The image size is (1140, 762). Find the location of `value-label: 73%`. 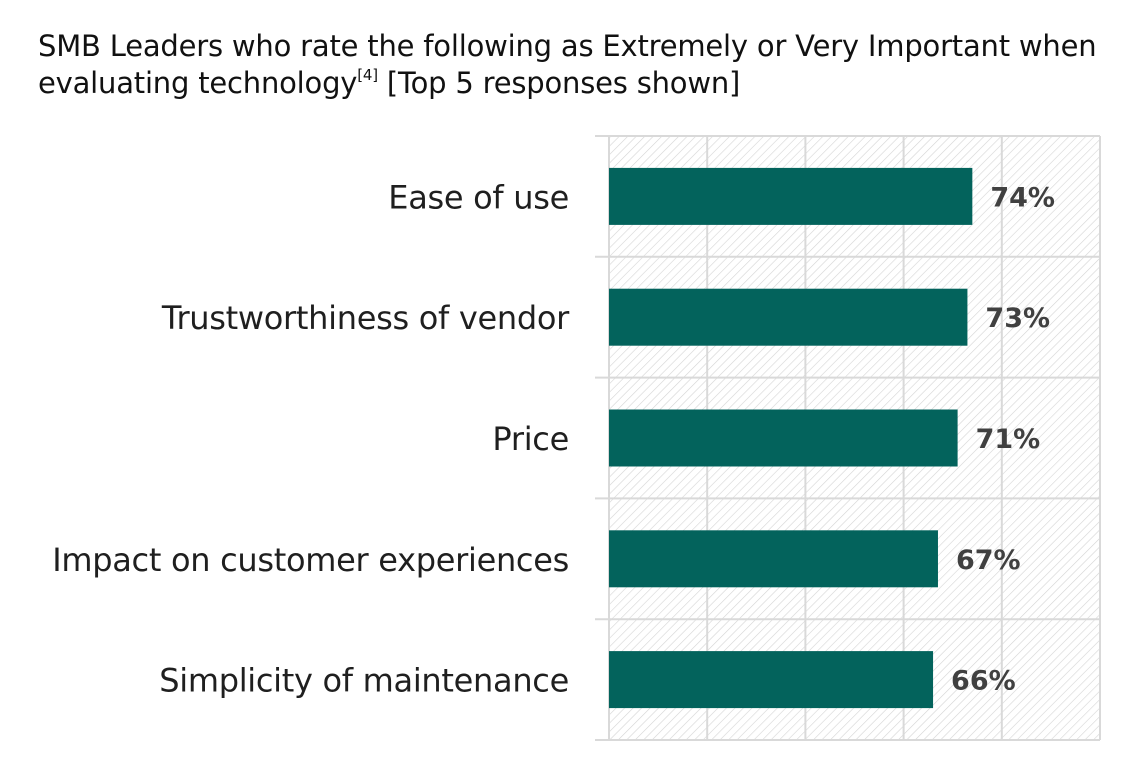

value-label: 73% is located at coordinates (1017, 318).